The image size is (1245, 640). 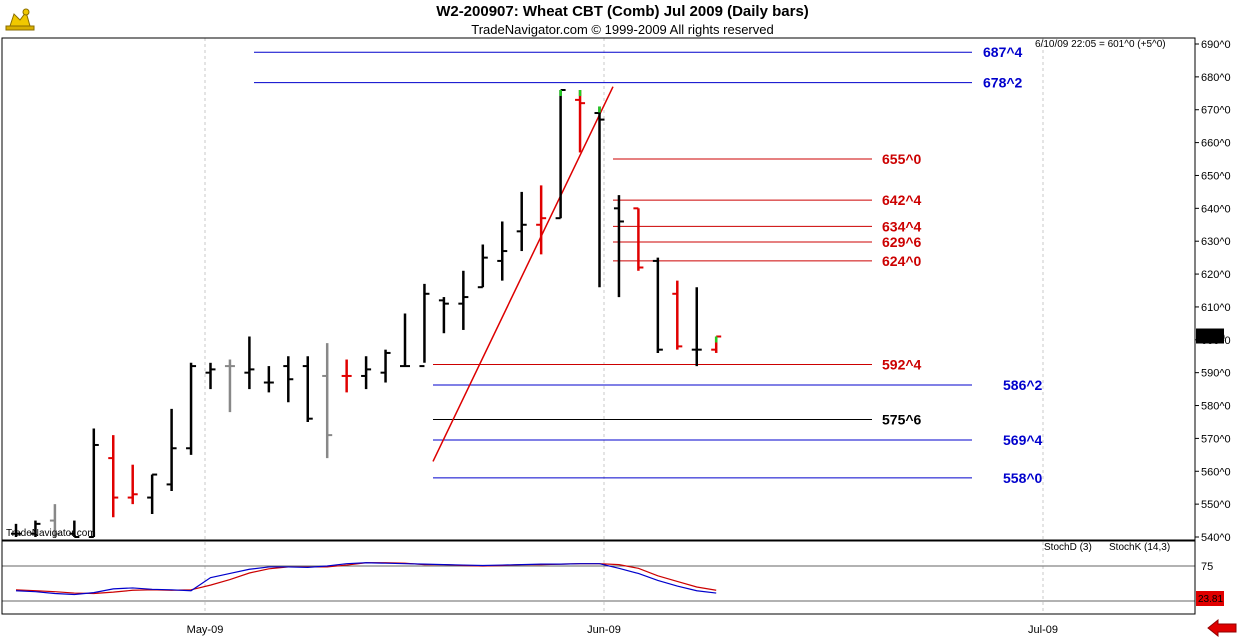 I want to click on y-tick-label: 660^0, so click(x=1216, y=144).